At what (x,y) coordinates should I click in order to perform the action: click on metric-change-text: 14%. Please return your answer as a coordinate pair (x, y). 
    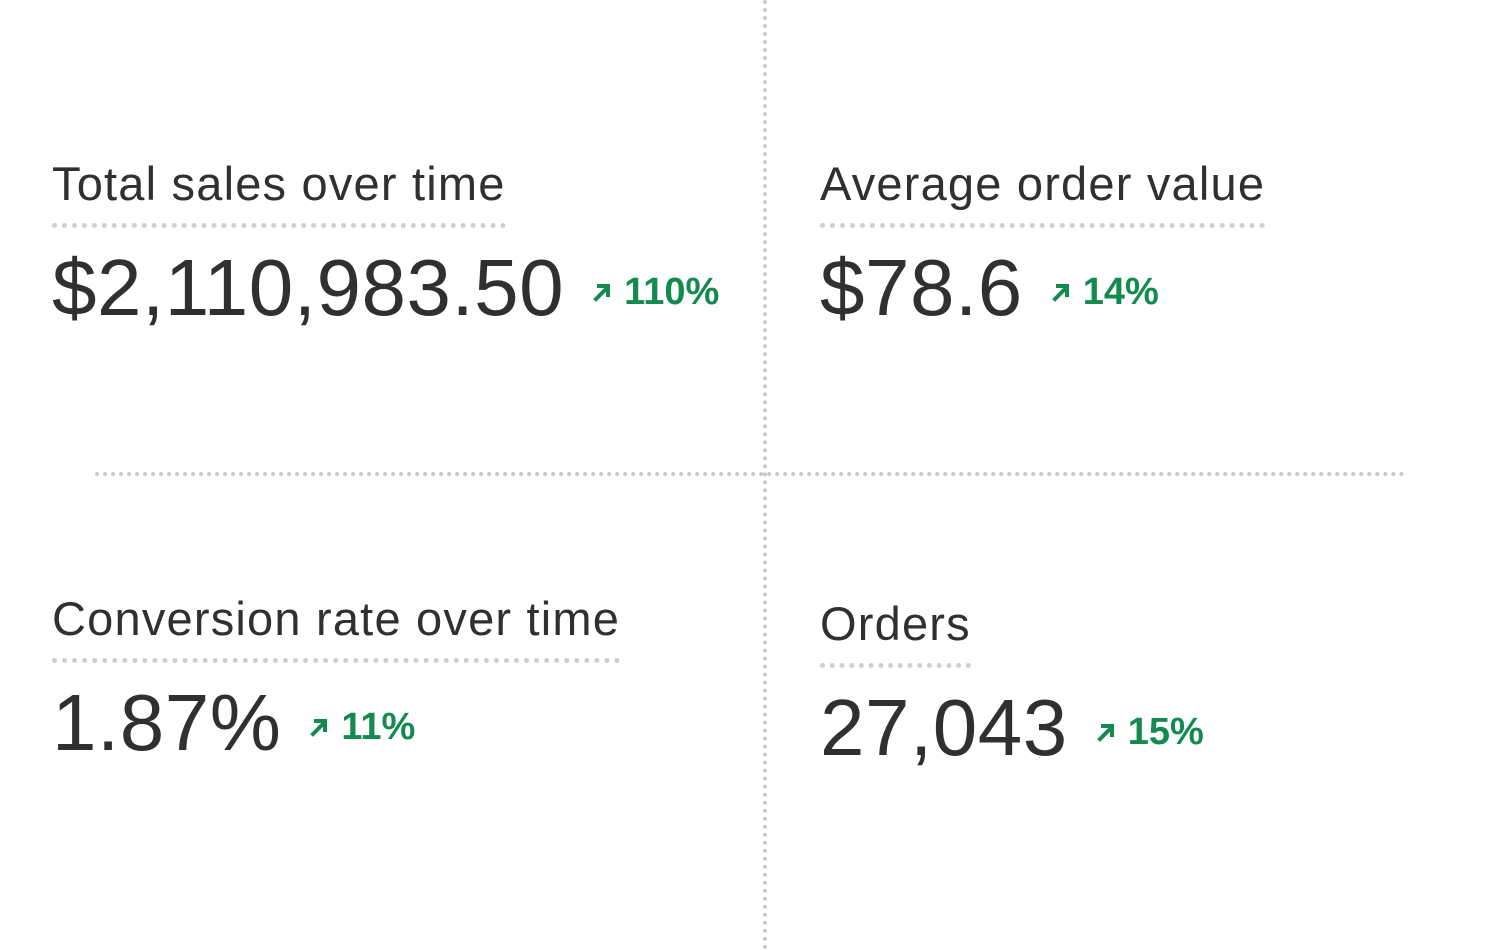
    Looking at the image, I should click on (1120, 291).